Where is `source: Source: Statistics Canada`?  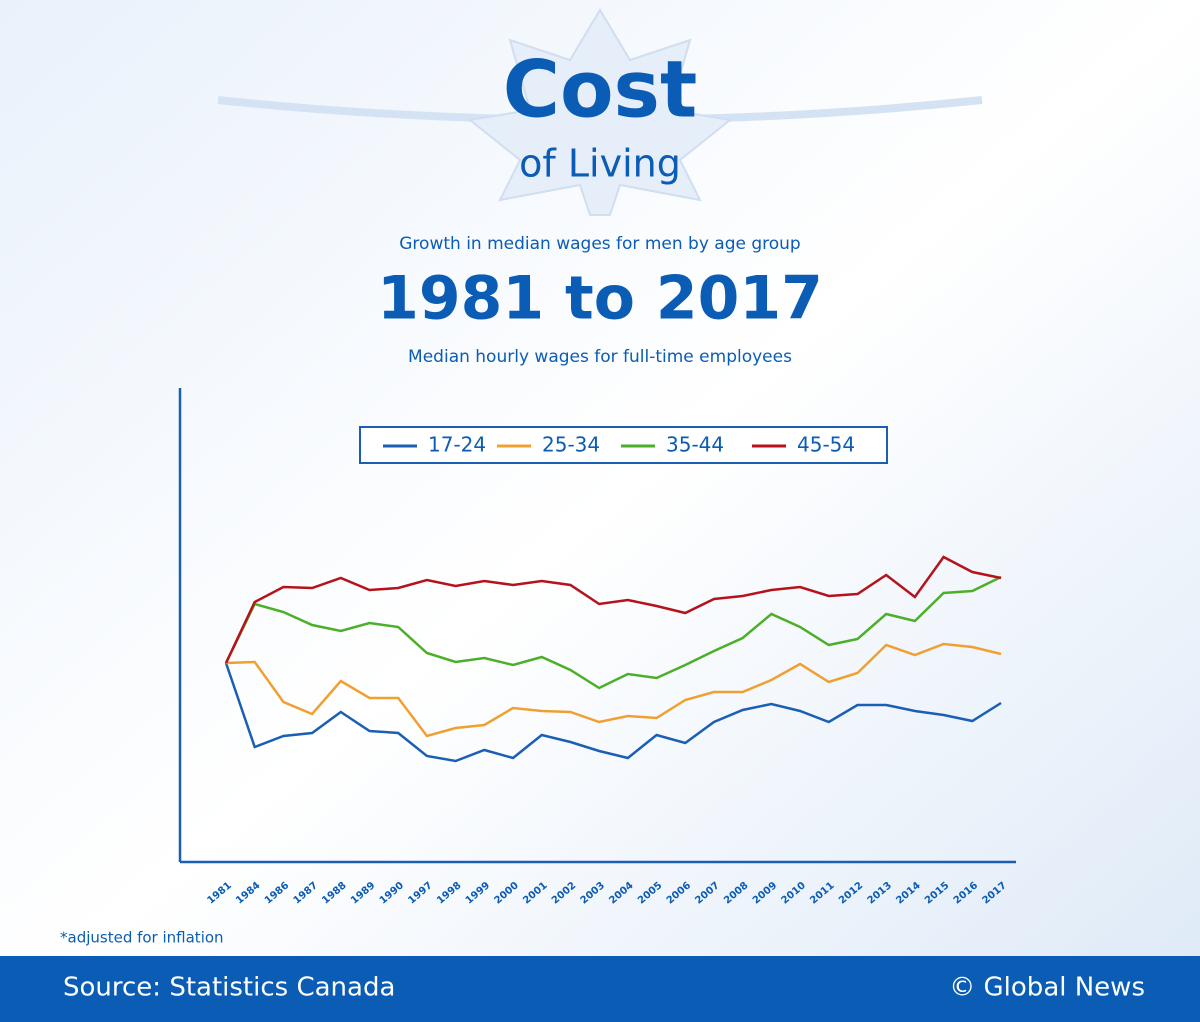
source: Source: Statistics Canada is located at coordinates (229, 988).